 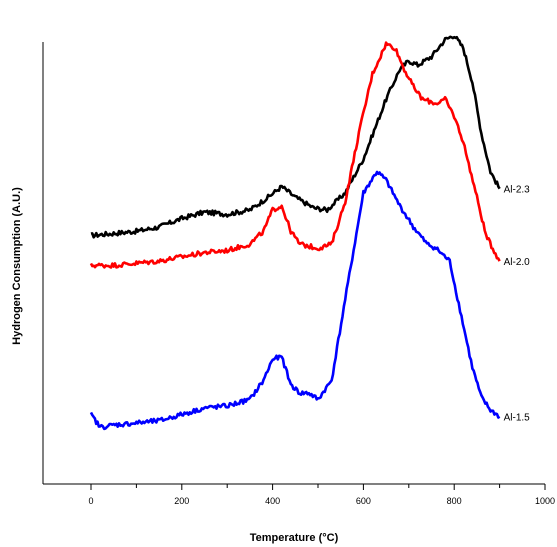 I want to click on x-tick-label: 800, so click(x=454, y=501).